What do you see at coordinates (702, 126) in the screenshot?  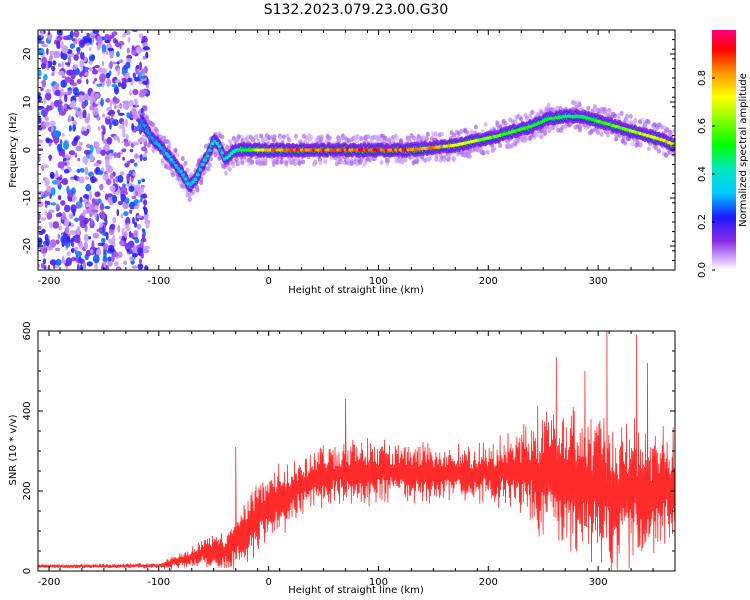 I see `colorbar-tick-label: 0.6` at bounding box center [702, 126].